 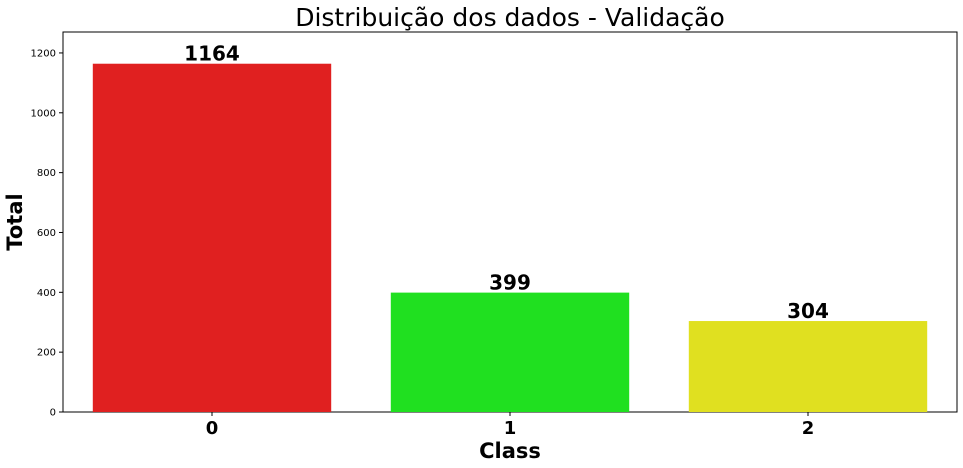 I want to click on y-tick-label: 600, so click(x=46, y=233).